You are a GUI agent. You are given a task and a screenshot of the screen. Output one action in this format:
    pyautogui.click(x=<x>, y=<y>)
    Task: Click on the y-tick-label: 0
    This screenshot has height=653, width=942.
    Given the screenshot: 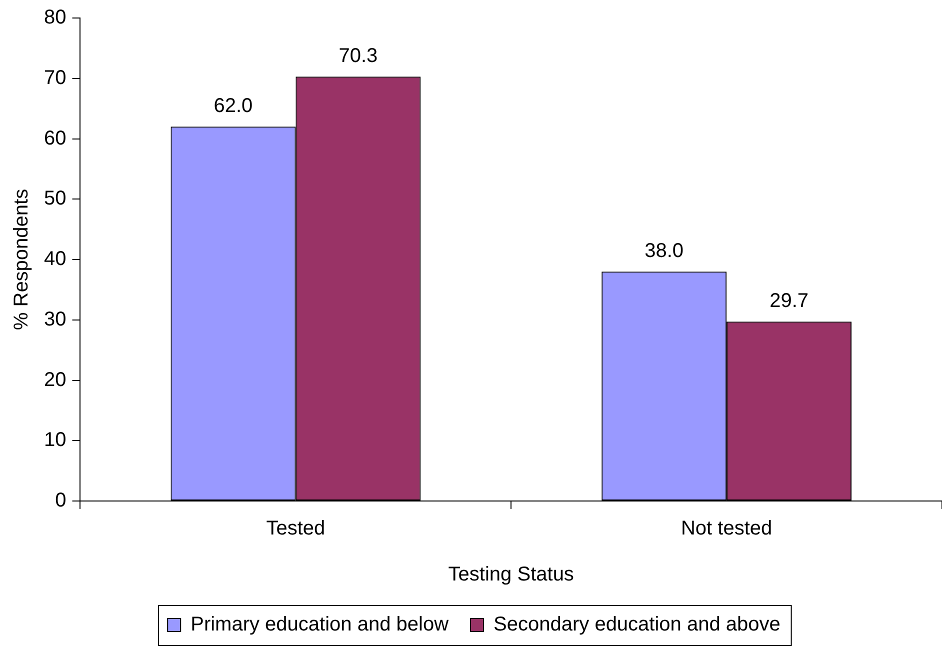 What is the action you would take?
    pyautogui.click(x=60, y=501)
    